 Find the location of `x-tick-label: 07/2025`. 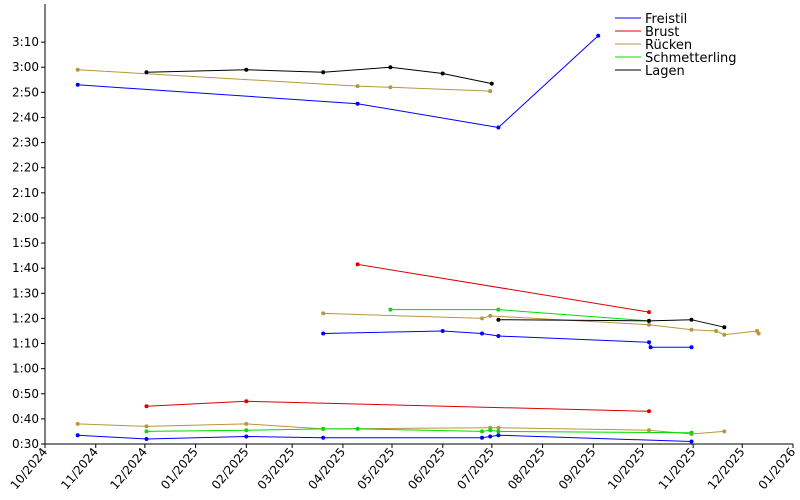

x-tick-label: 07/2025 is located at coordinates (475, 468).